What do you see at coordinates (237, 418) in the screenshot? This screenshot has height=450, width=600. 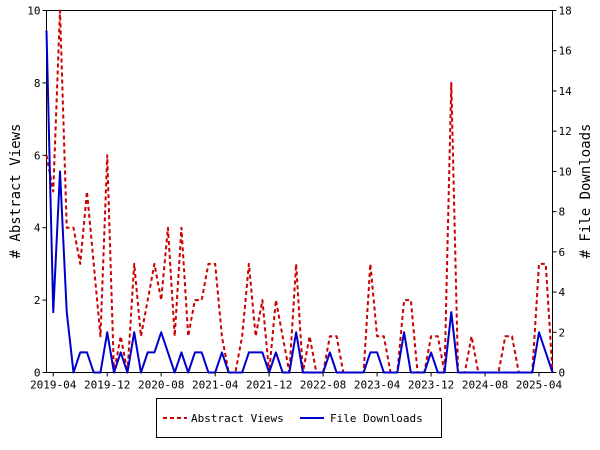 I see `legend-label-abstract-views: Abstract Views` at bounding box center [237, 418].